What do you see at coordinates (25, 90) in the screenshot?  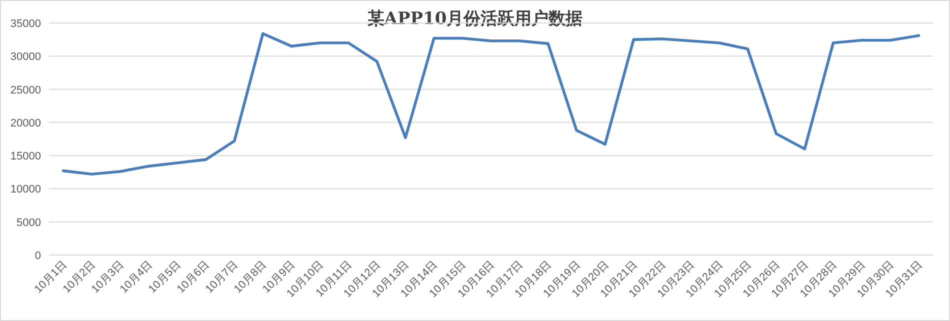 I see `y-tick-label: 25000` at bounding box center [25, 90].